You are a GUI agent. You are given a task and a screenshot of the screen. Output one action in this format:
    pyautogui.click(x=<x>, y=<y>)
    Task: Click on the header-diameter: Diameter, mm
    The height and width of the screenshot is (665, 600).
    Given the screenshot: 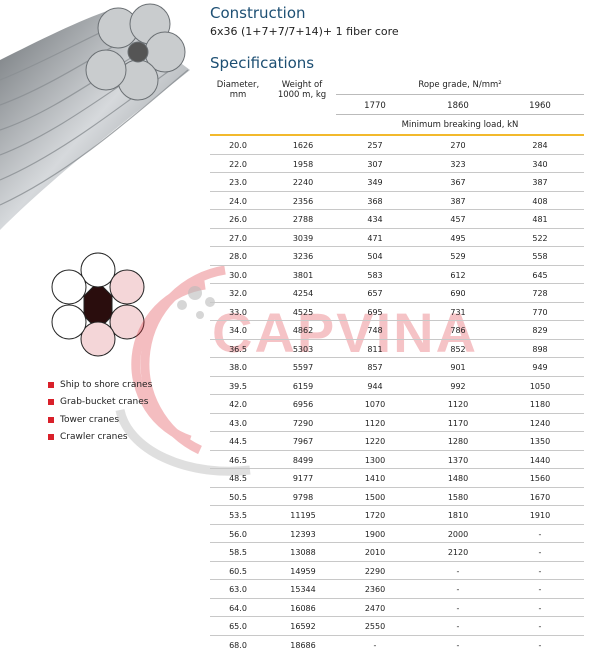 What is the action you would take?
    pyautogui.click(x=238, y=90)
    